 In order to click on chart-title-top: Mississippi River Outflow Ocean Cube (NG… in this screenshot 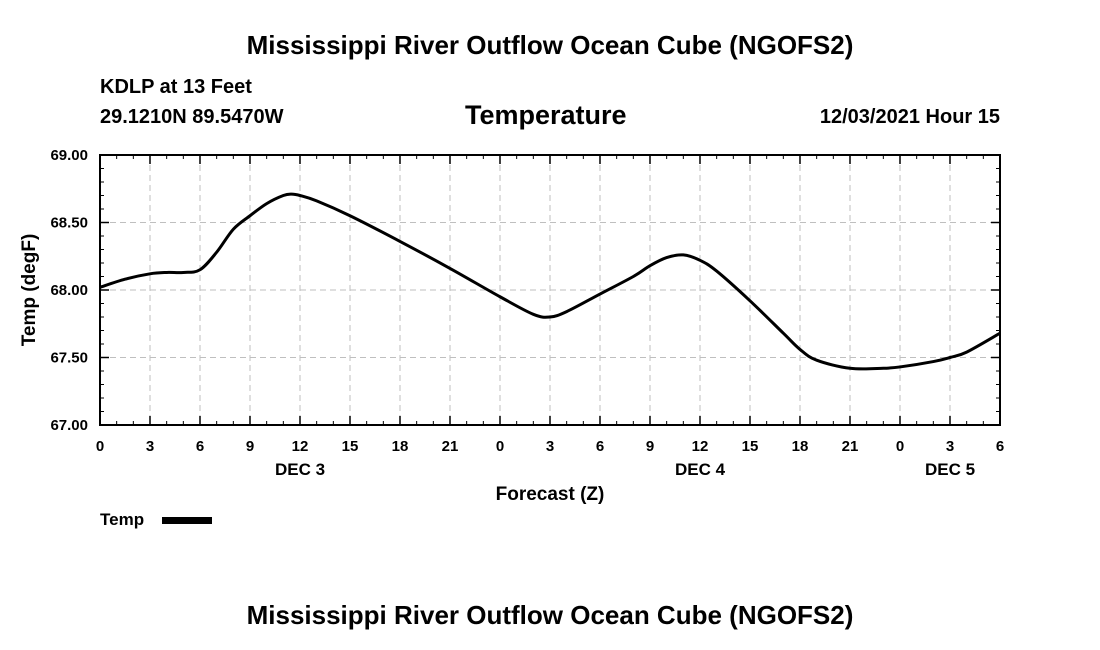, I will do `click(550, 45)`.